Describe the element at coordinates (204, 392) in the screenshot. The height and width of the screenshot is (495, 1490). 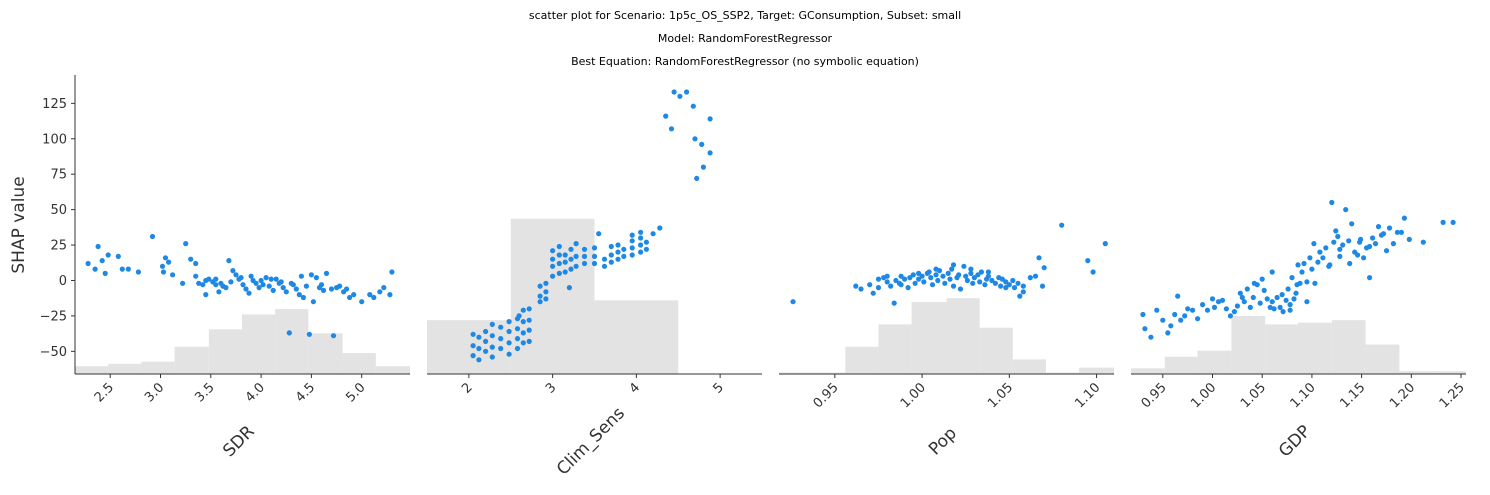
I see `x-tick-label: 3.5` at that location.